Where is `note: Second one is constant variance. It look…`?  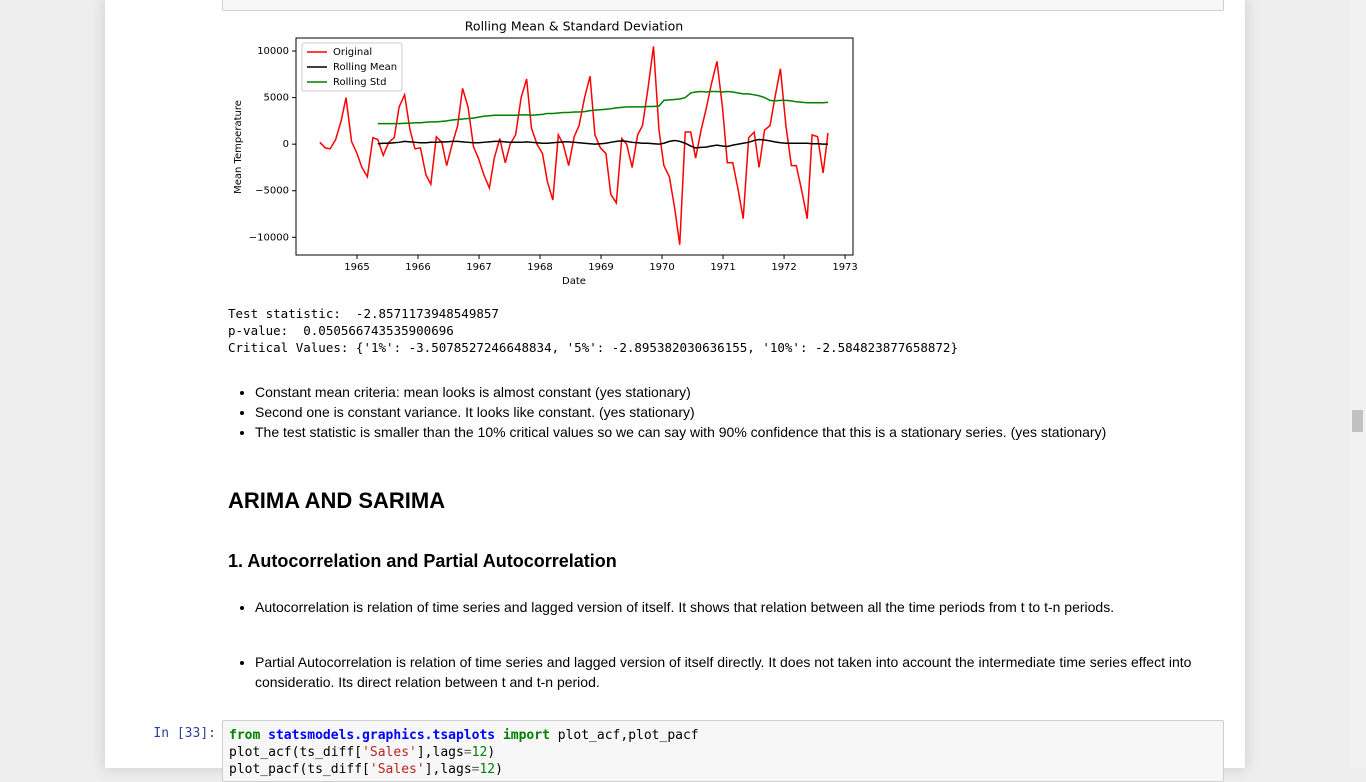
note: Second one is constant variance. It look… is located at coordinates (735, 412).